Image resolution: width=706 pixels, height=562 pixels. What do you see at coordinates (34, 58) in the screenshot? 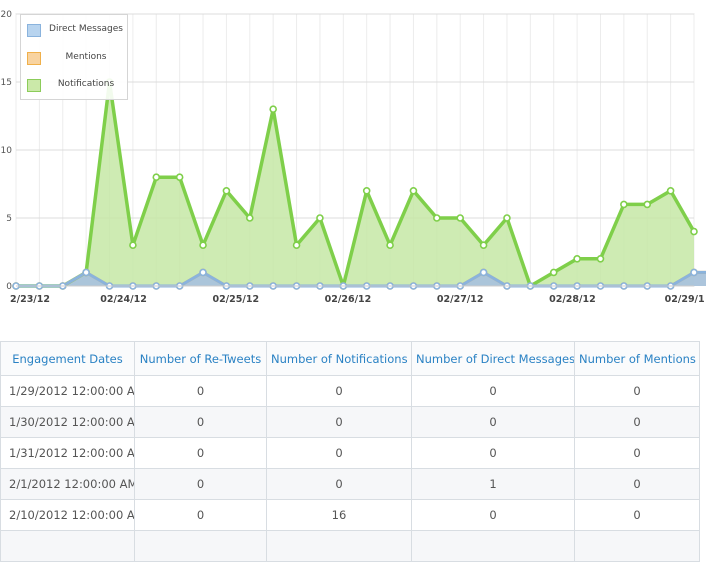
I see `legend-swatch-mentions` at bounding box center [34, 58].